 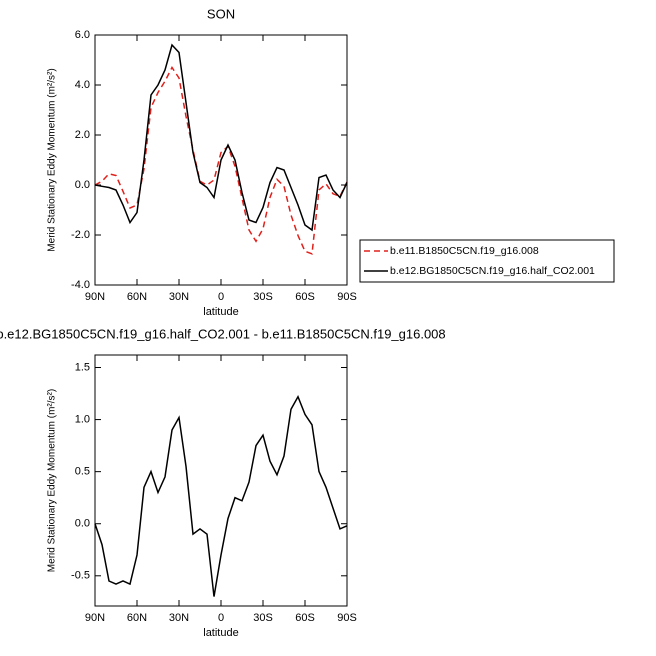 What do you see at coordinates (80, 285) in the screenshot?
I see `y-tick-label: -4.0` at bounding box center [80, 285].